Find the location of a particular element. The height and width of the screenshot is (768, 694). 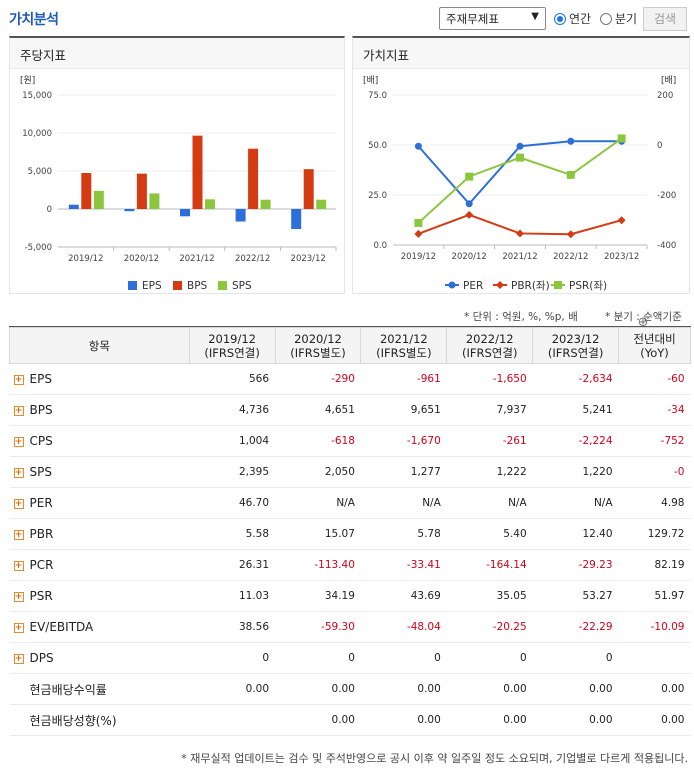

bar-sps is located at coordinates (321, 204).